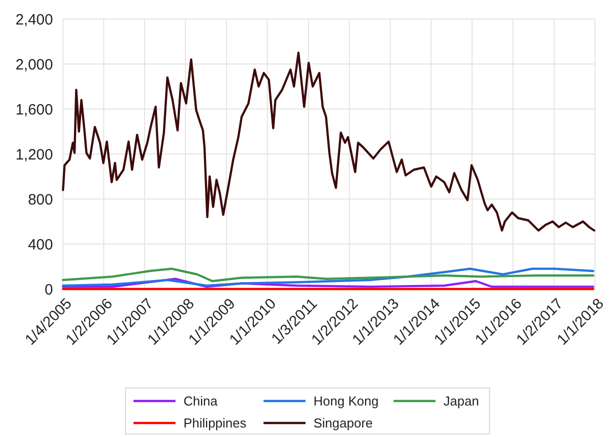 This screenshot has height=437, width=611. I want to click on legend-label: Singapore, so click(343, 423).